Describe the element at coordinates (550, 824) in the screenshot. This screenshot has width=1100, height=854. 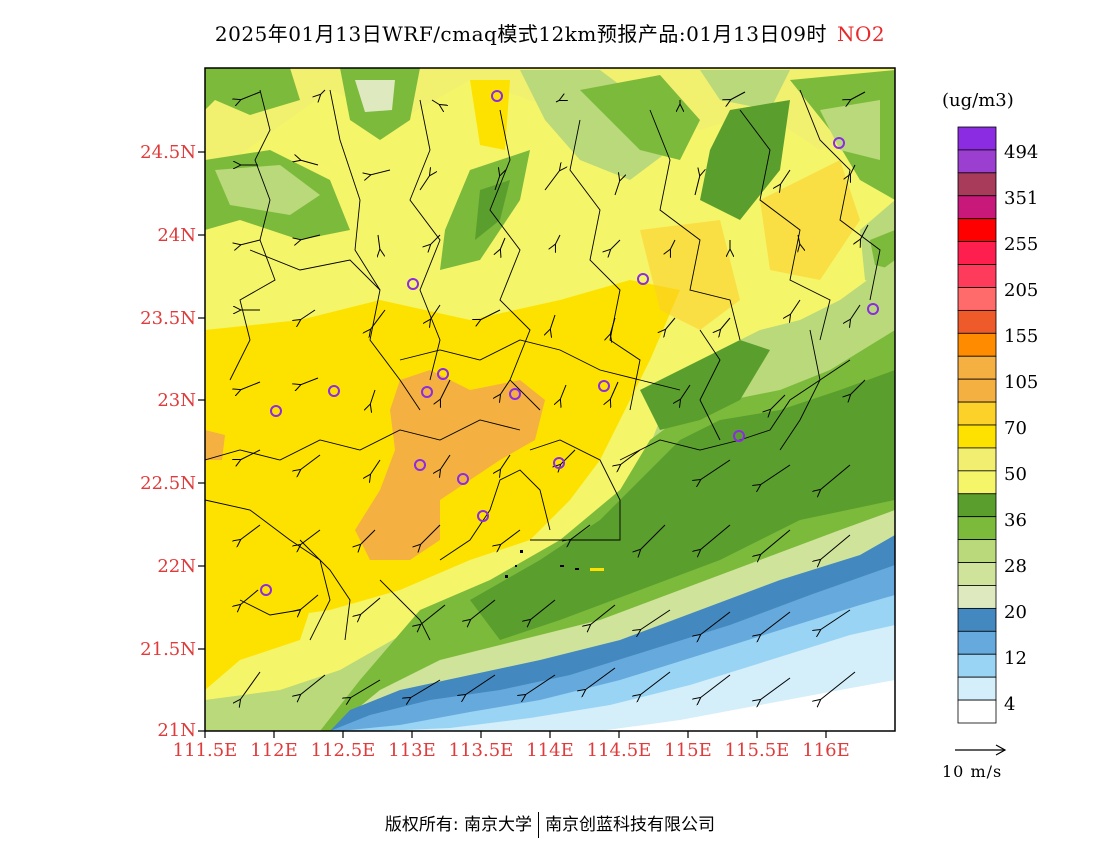
I see `copyright-footer: 版权所有: 南京大学 南京创蓝科技有限公司` at that location.